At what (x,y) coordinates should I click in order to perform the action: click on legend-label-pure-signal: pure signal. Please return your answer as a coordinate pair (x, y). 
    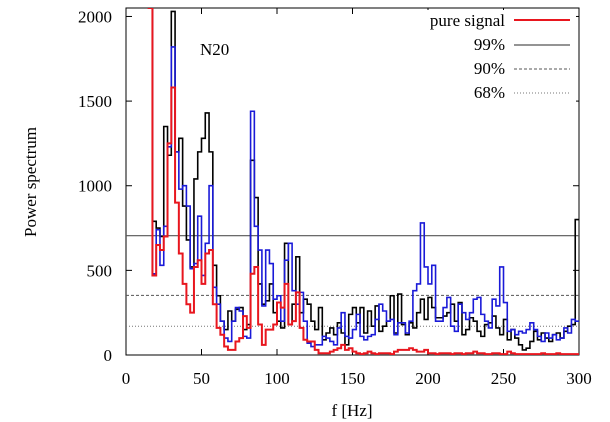
    Looking at the image, I should click on (467, 20).